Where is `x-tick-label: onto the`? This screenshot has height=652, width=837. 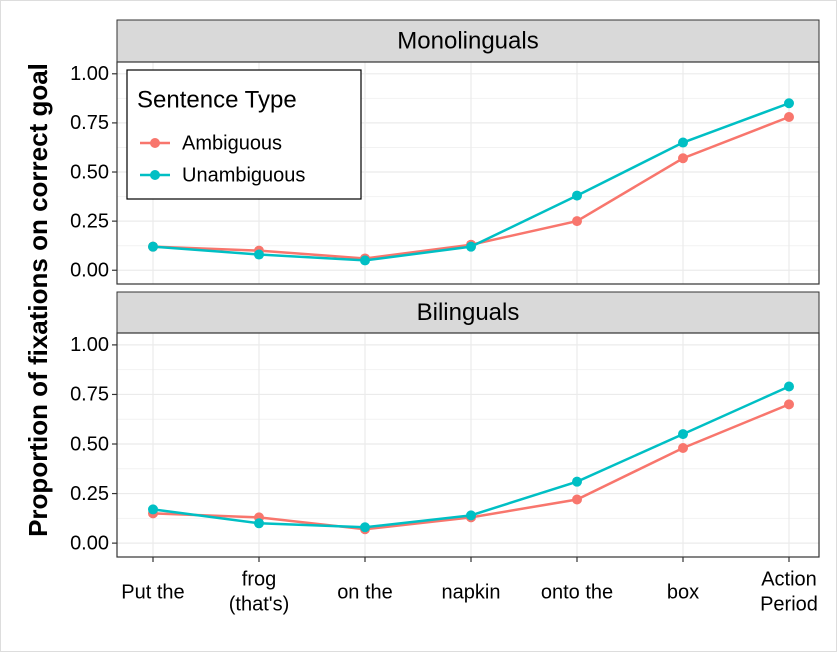 x-tick-label: onto the is located at coordinates (577, 592).